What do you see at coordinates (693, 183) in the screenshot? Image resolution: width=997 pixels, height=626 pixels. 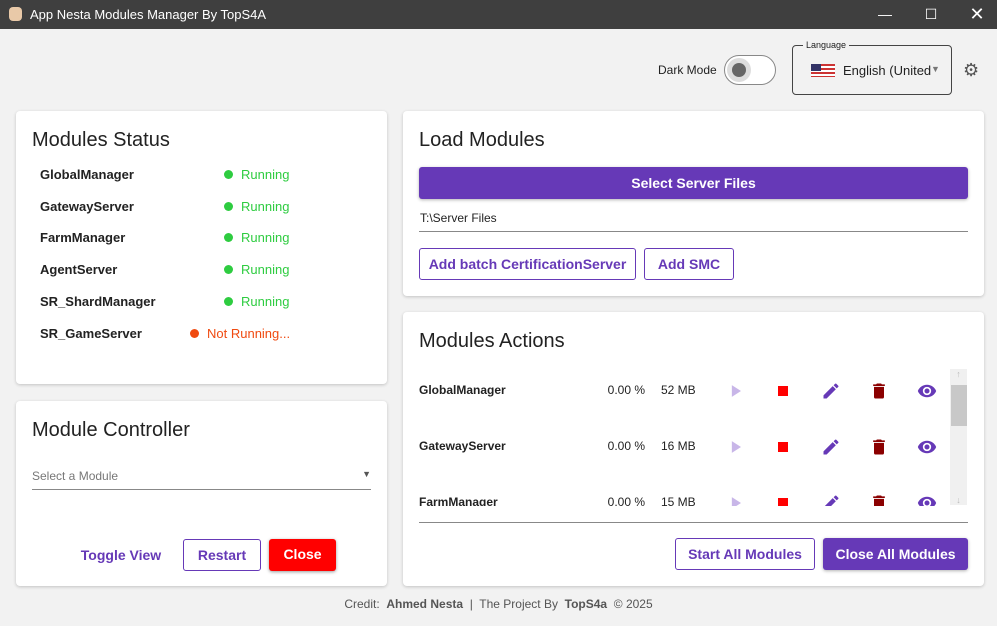 I see `select-server-files-button: Select Server Files` at bounding box center [693, 183].